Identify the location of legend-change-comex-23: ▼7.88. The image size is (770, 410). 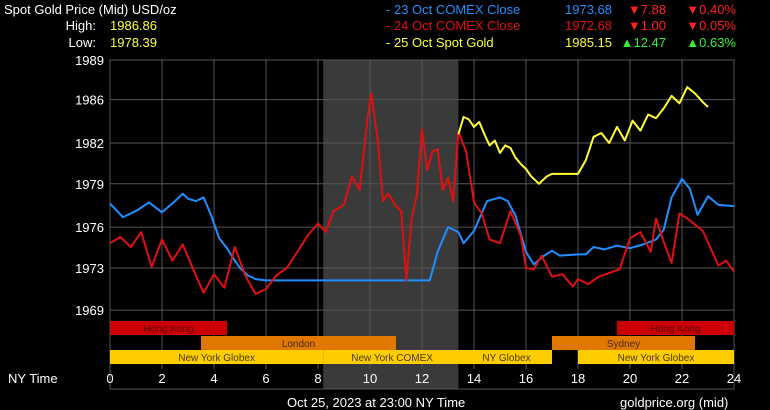
(646, 9).